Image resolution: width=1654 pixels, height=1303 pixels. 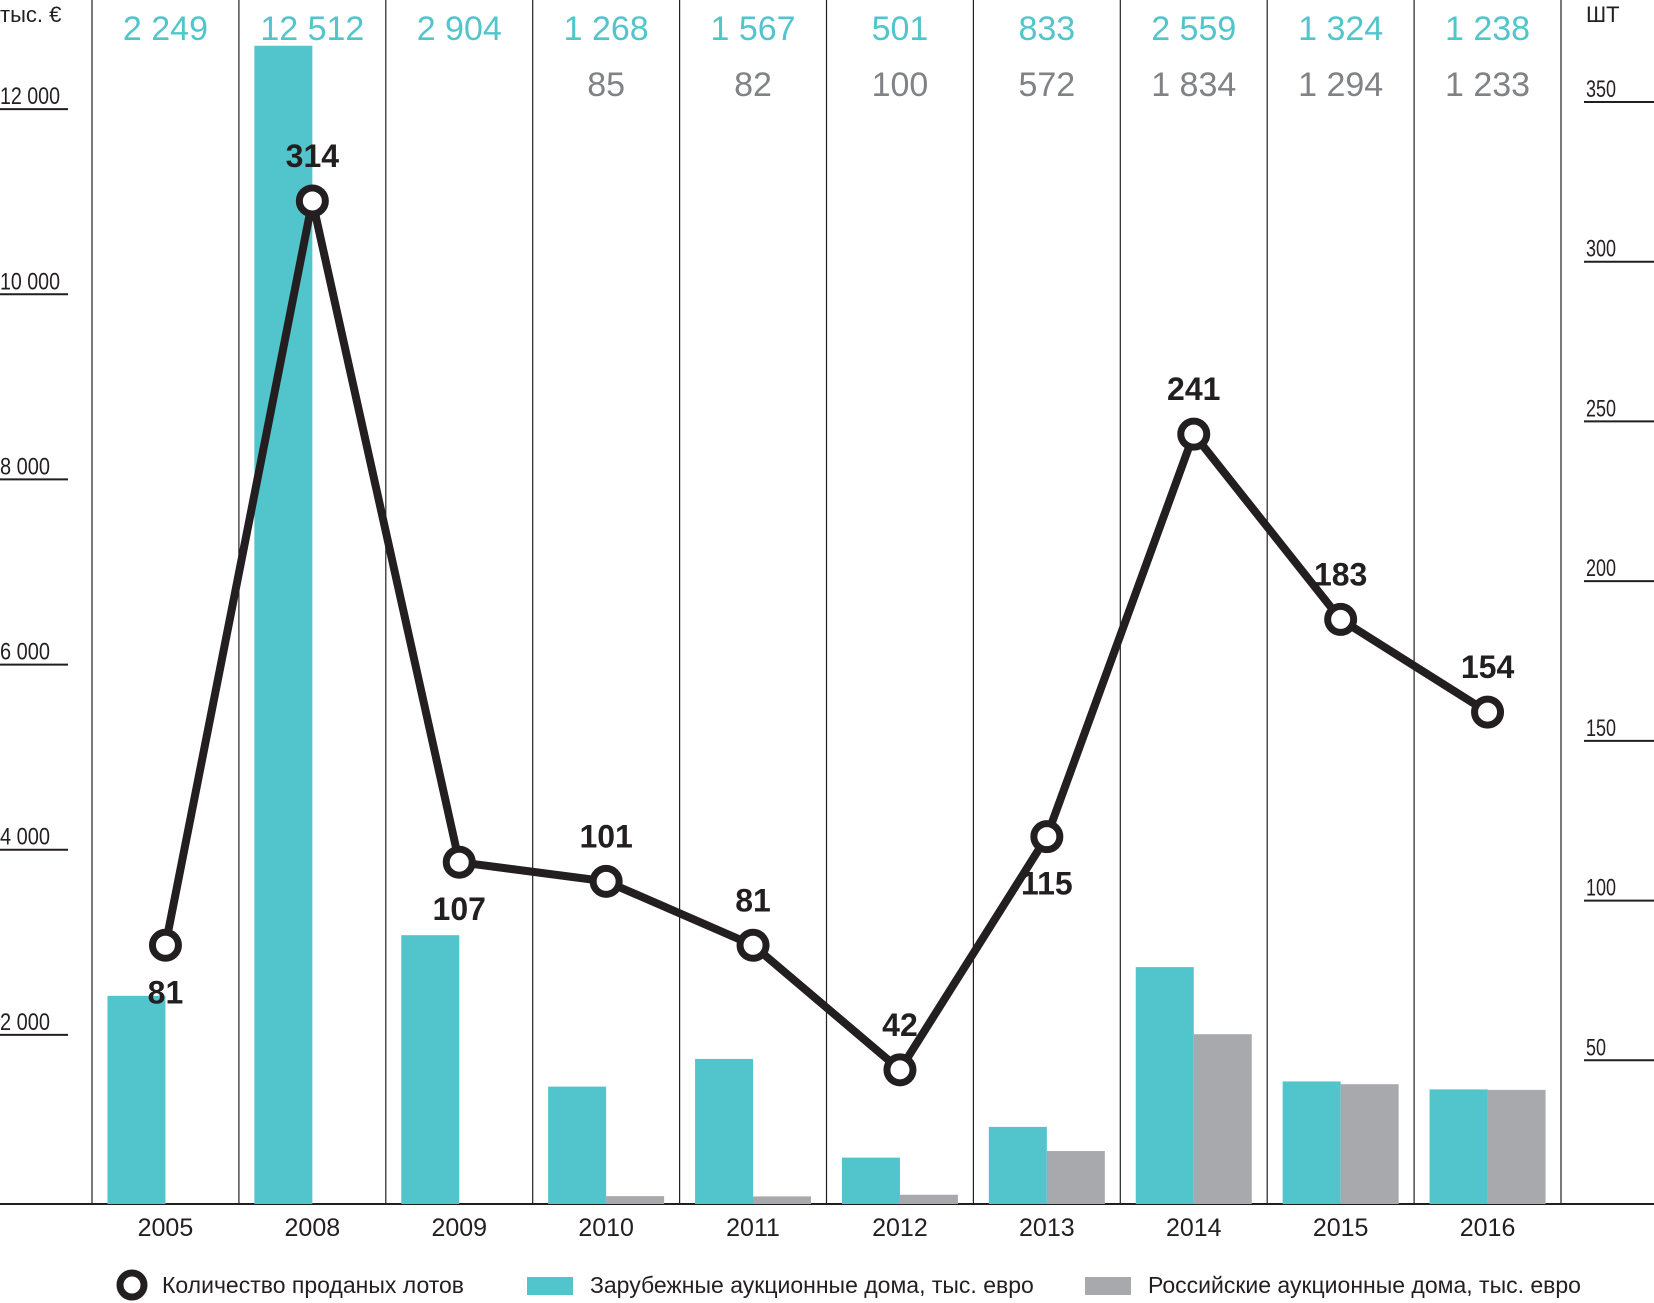 What do you see at coordinates (1487, 85) in the screenshot?
I see `russian-value-label: 1 233` at bounding box center [1487, 85].